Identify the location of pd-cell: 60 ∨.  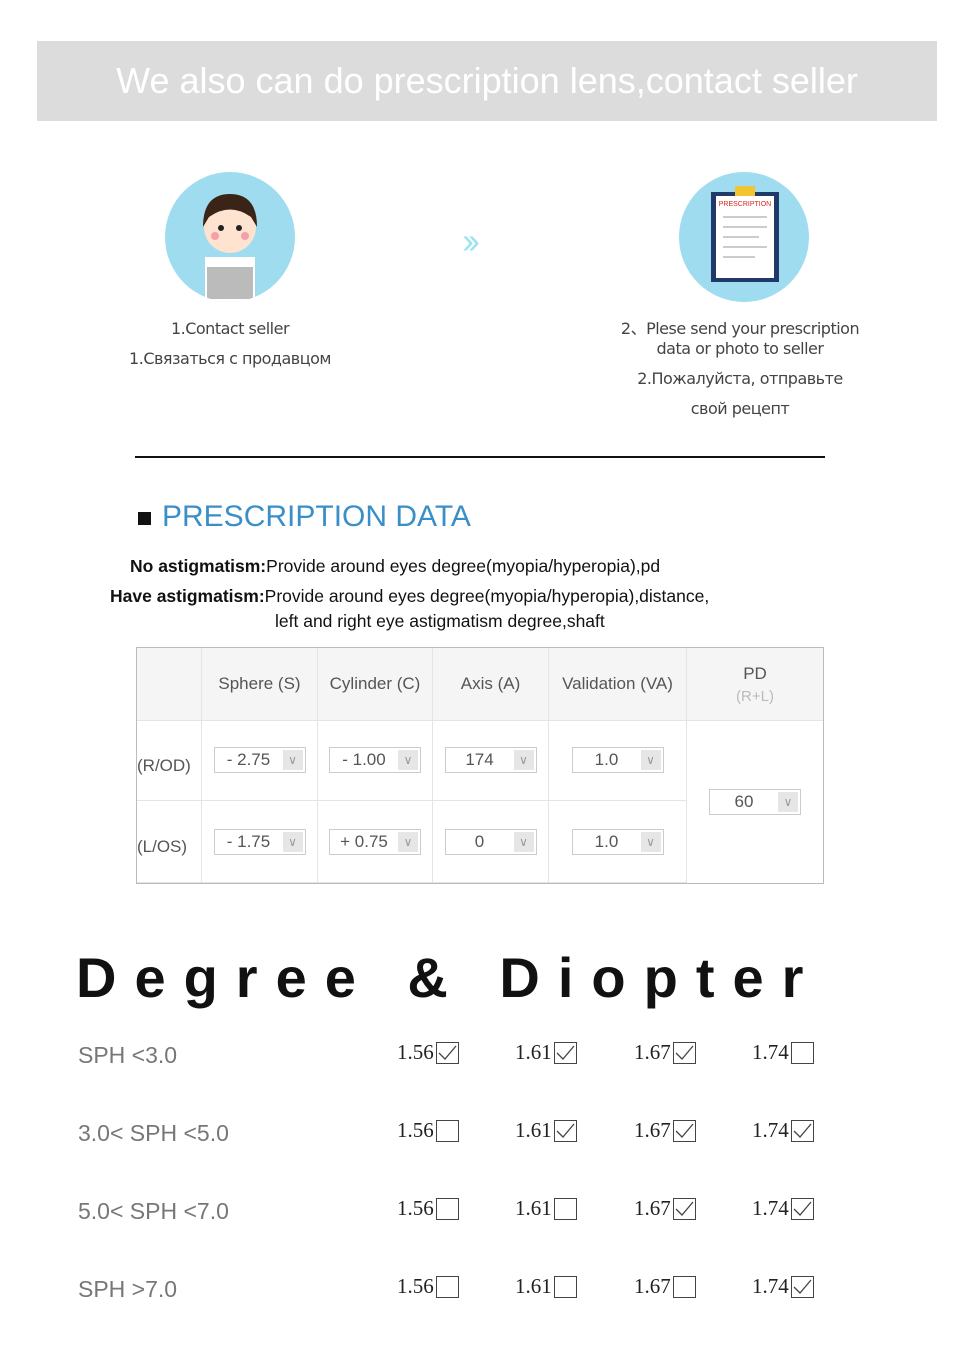
(755, 802).